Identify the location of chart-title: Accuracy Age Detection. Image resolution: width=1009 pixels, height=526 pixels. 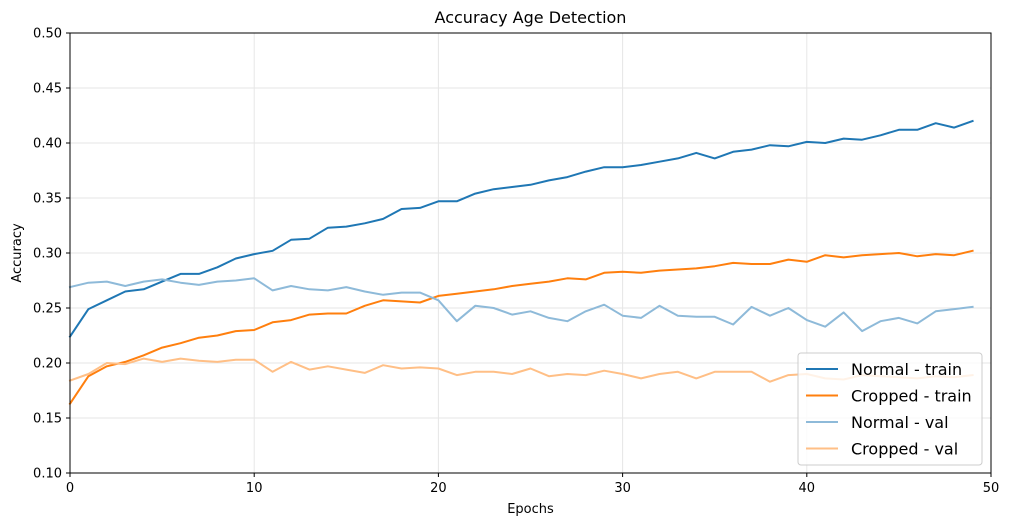
(531, 17).